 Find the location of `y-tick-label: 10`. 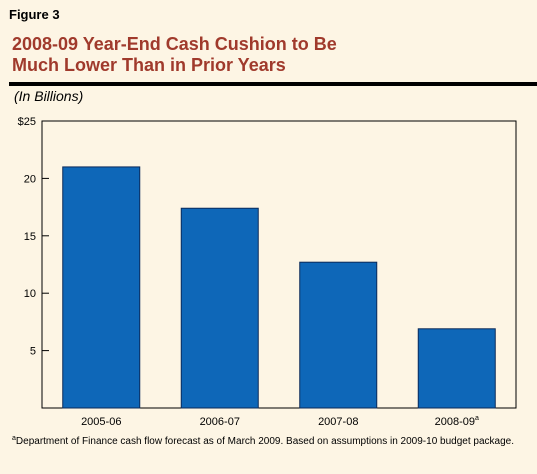

y-tick-label: 10 is located at coordinates (30, 294).